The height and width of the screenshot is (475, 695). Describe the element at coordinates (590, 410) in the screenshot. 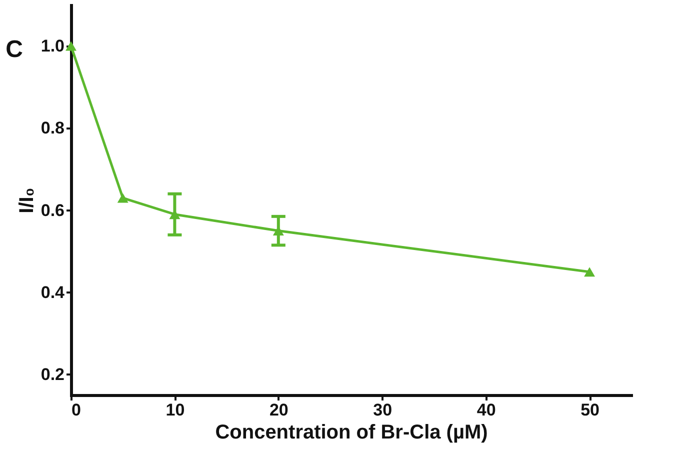

I see `x-tick-label: 50` at that location.